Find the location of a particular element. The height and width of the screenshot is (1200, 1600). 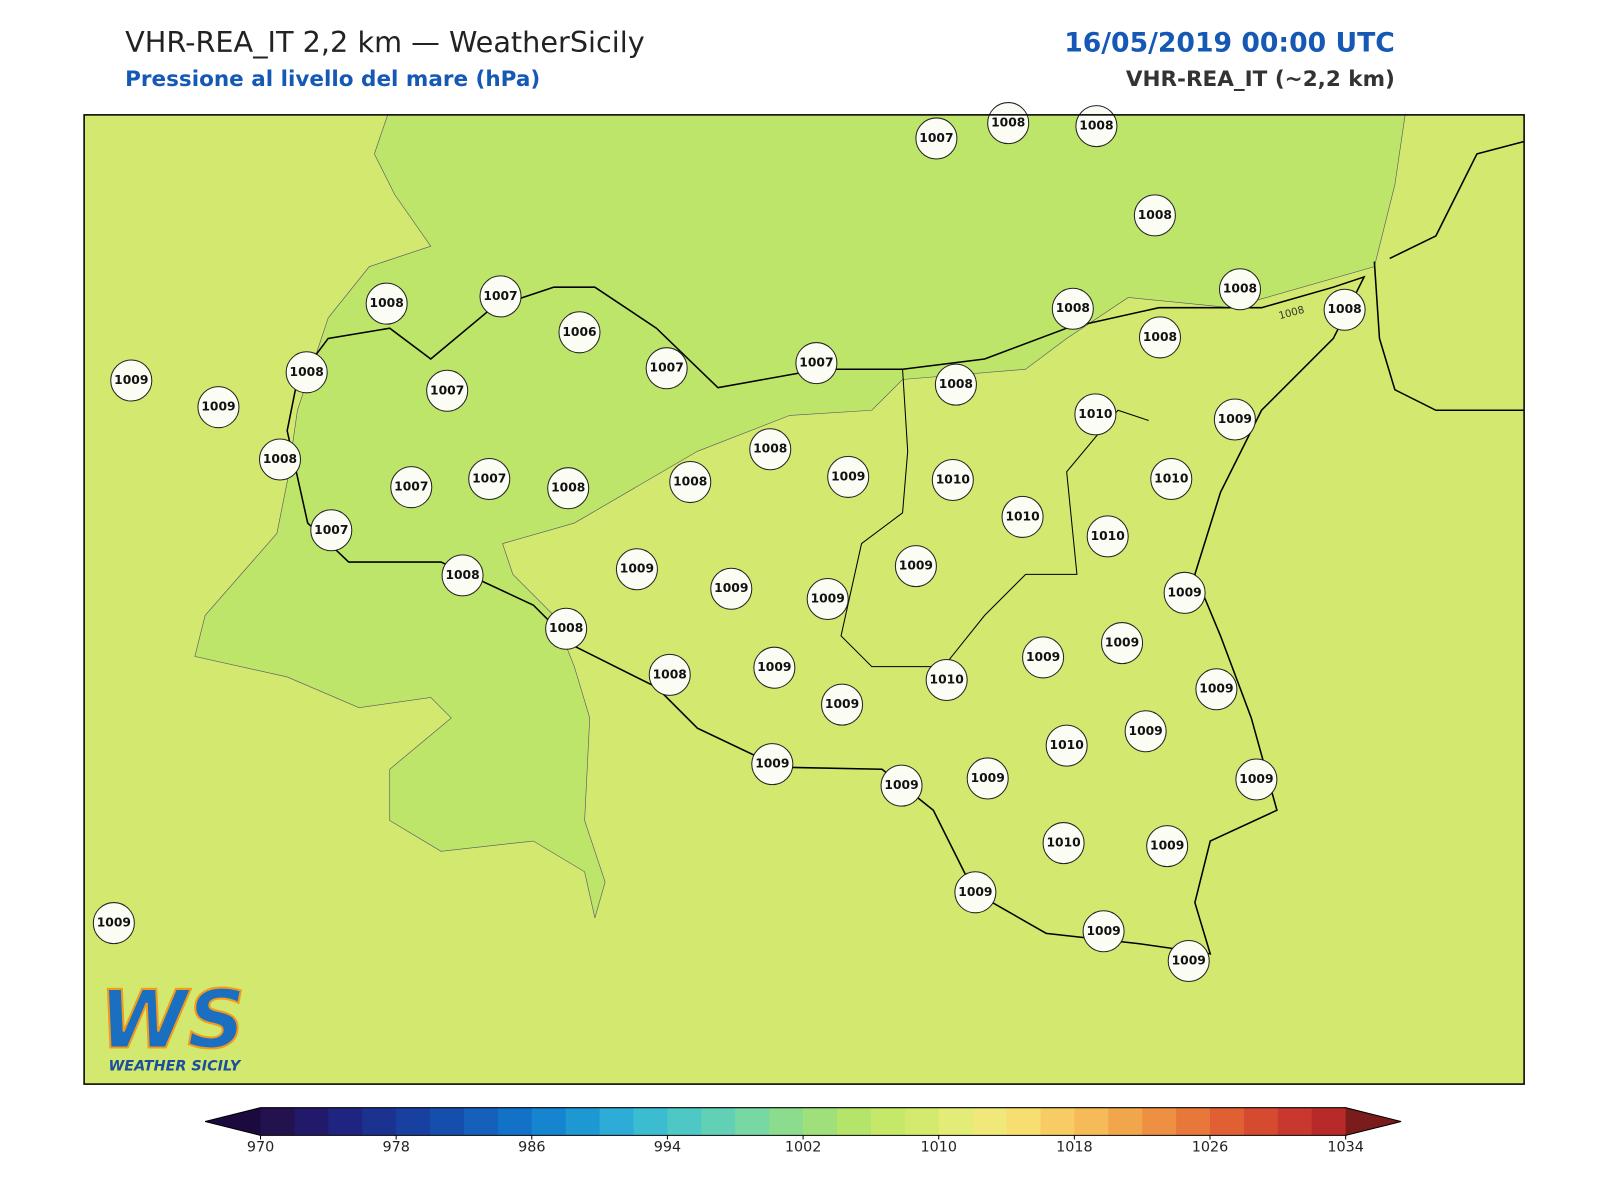

colorbar-tick-label: 1034 is located at coordinates (1345, 1148).